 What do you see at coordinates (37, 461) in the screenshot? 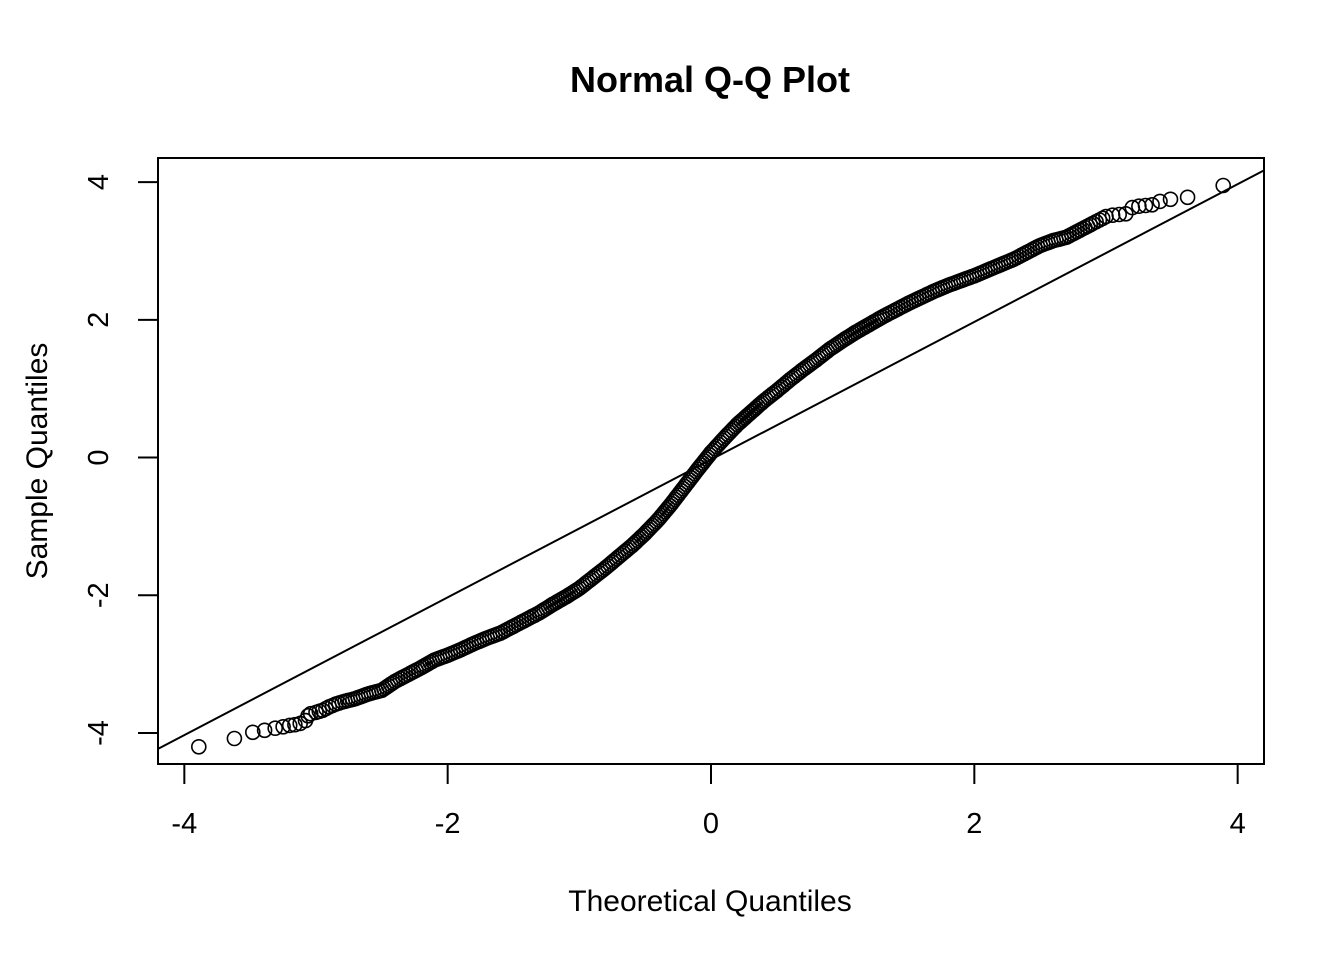
I see `y-axis-label: Sample Quantiles` at bounding box center [37, 461].